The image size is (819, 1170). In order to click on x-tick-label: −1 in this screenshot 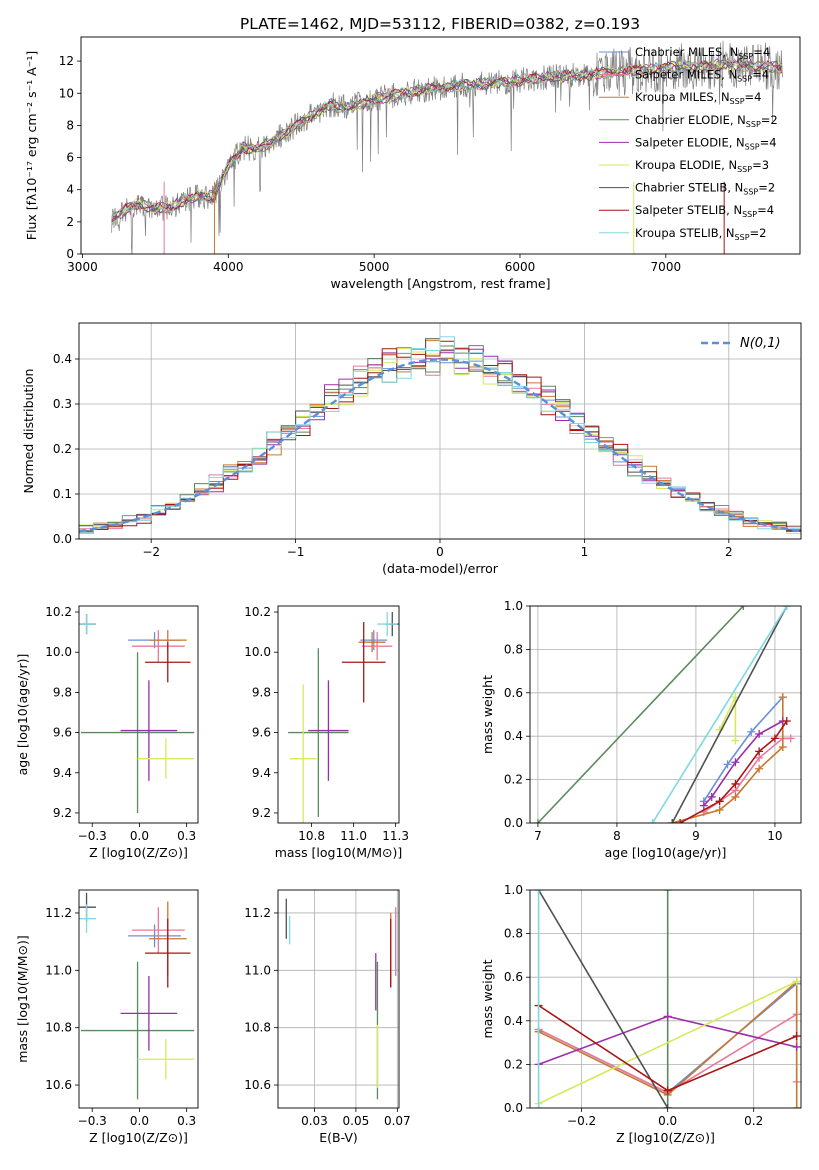, I will do `click(296, 552)`.